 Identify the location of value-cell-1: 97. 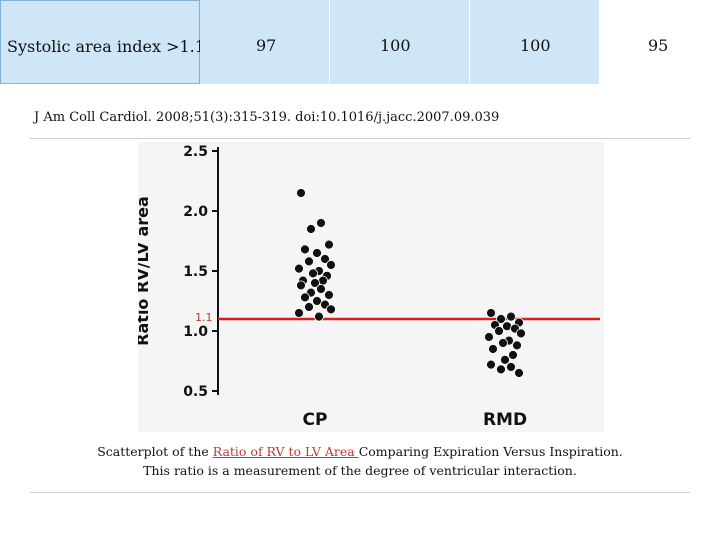
(265, 42).